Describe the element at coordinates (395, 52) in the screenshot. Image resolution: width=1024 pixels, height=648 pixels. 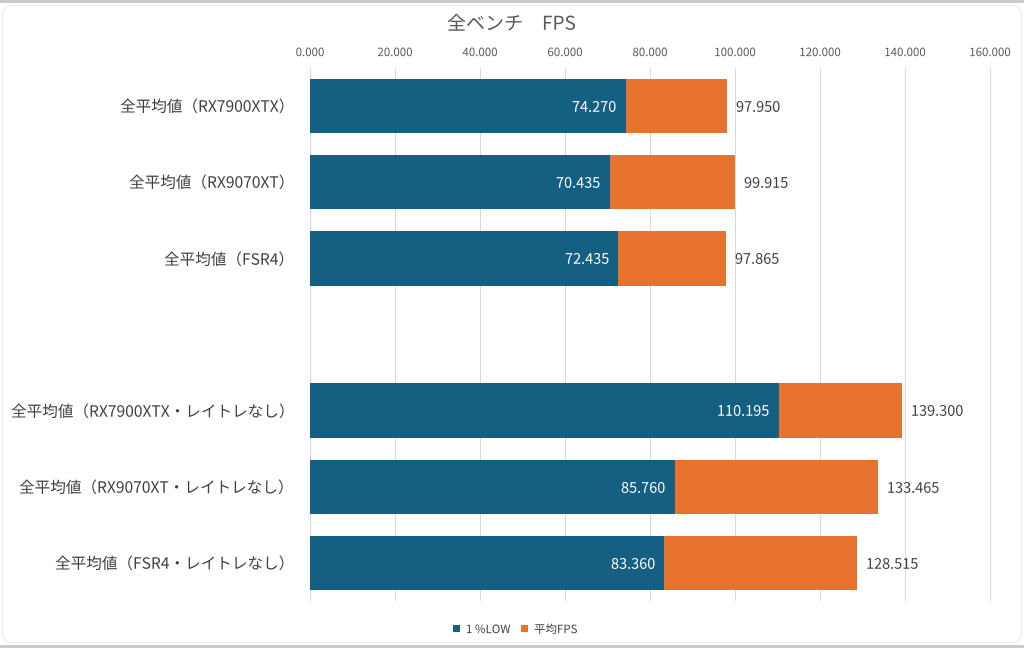
I see `x-axis-tick-label: 20.000` at that location.